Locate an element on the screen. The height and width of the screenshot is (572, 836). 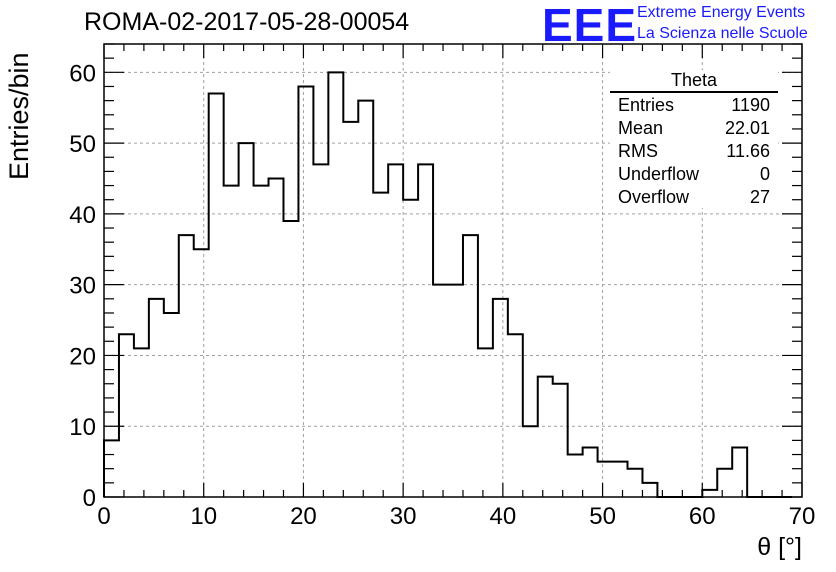
y-tick-label: 50 is located at coordinates (82, 144).